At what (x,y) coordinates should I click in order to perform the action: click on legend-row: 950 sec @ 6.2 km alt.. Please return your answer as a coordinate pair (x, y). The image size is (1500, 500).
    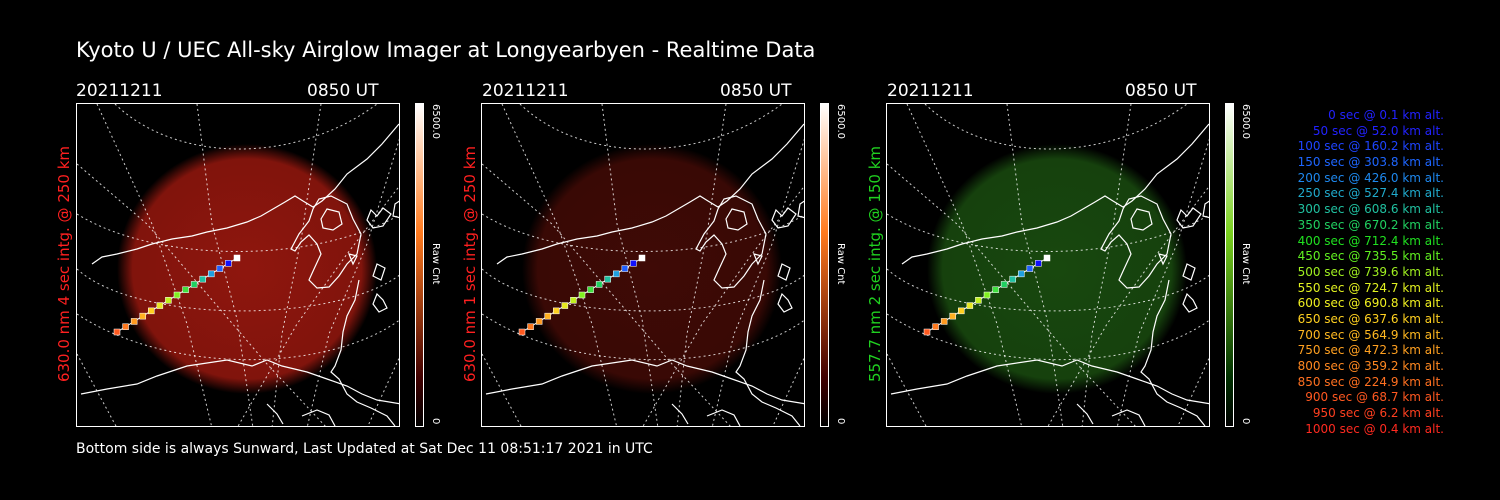
    Looking at the image, I should click on (1378, 413).